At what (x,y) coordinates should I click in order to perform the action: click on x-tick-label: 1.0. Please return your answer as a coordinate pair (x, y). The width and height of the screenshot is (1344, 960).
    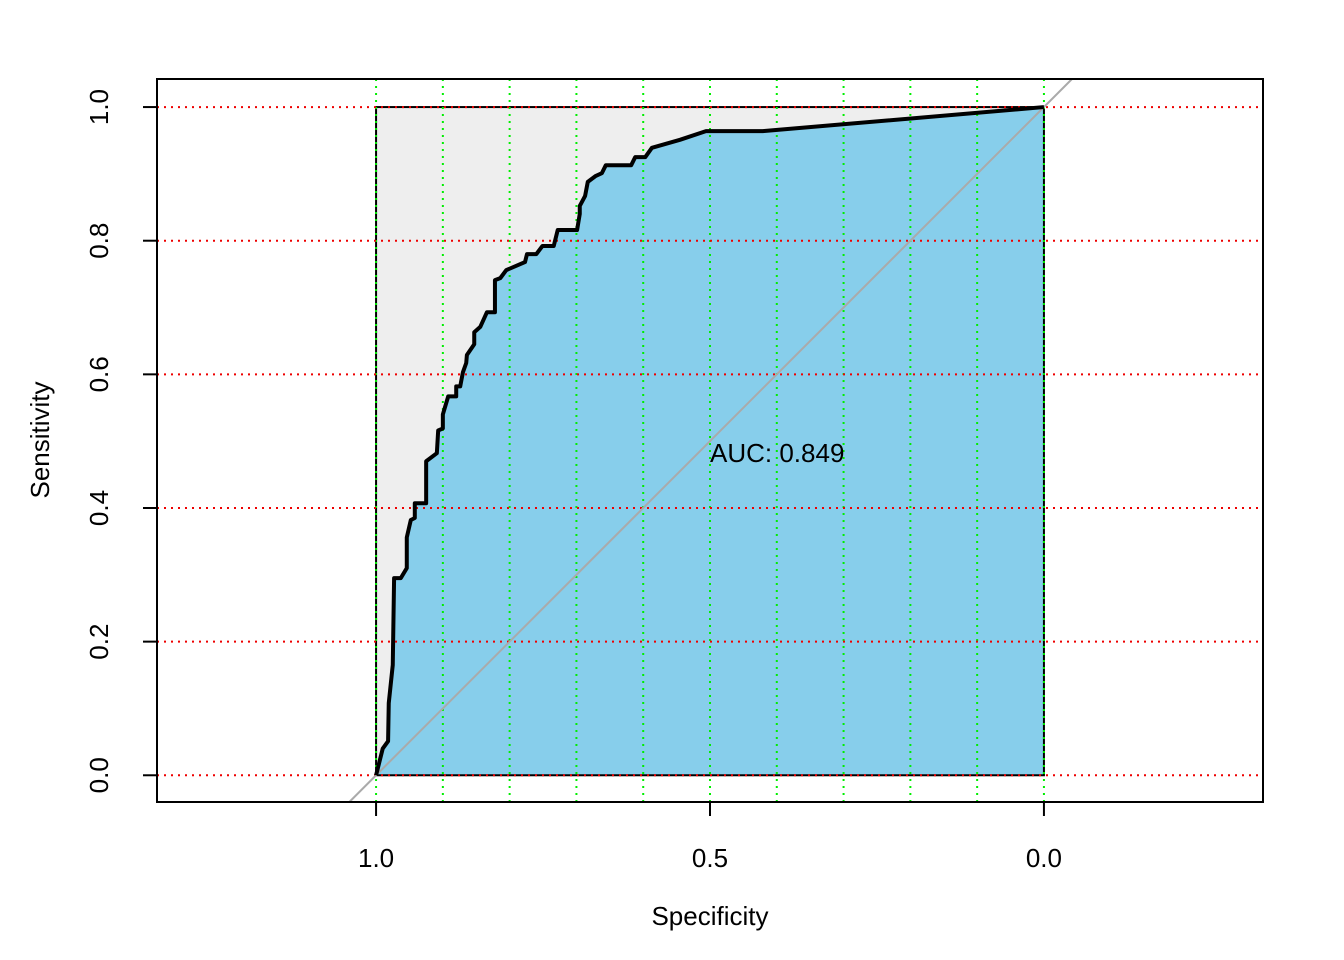
    Looking at the image, I should click on (376, 858).